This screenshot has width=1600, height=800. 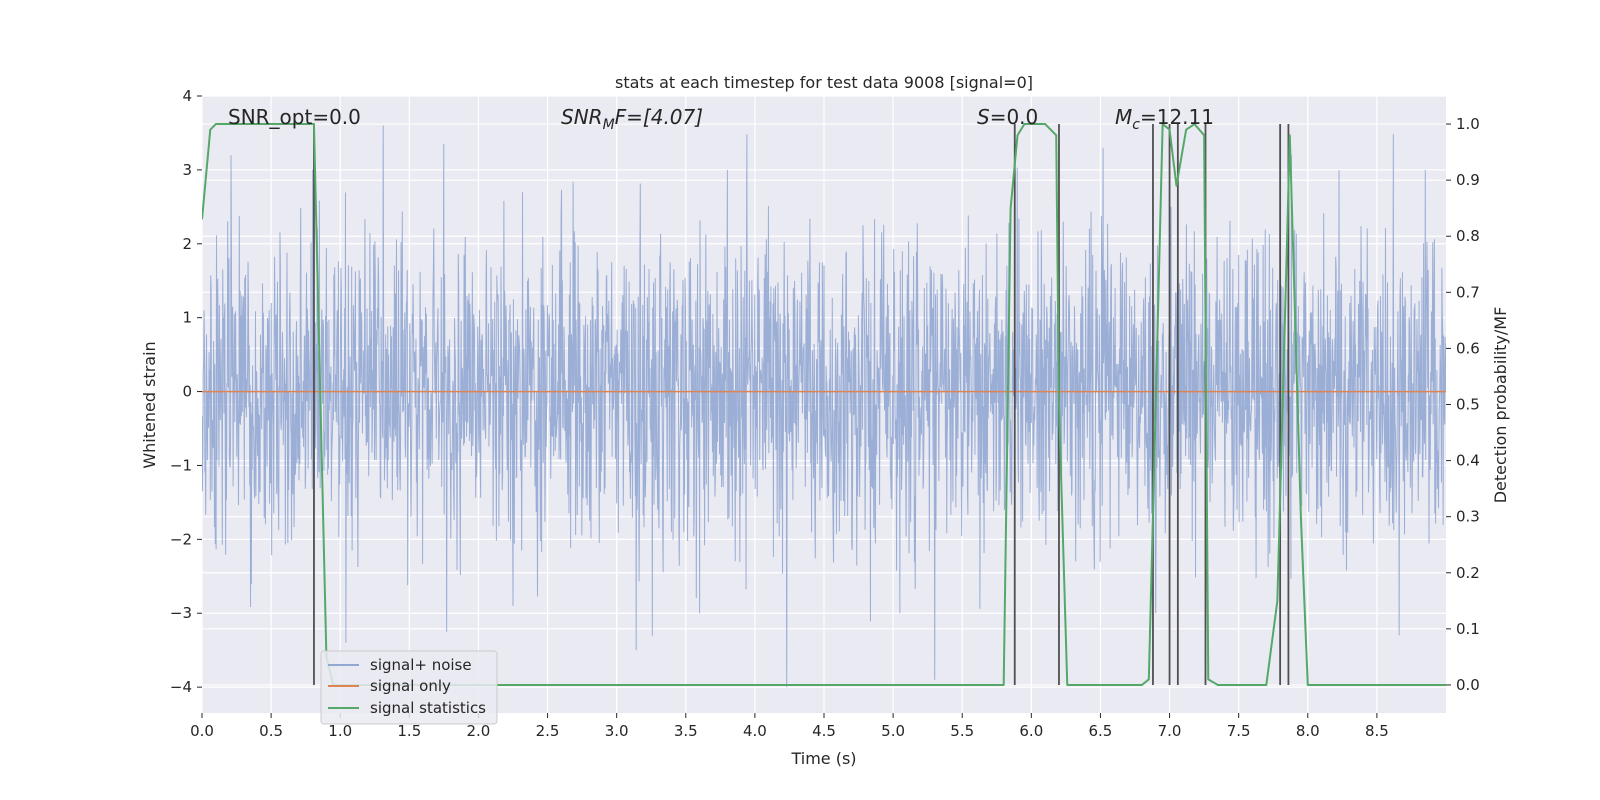 I want to click on x-tick-label-11: 5.5, so click(x=962, y=731).